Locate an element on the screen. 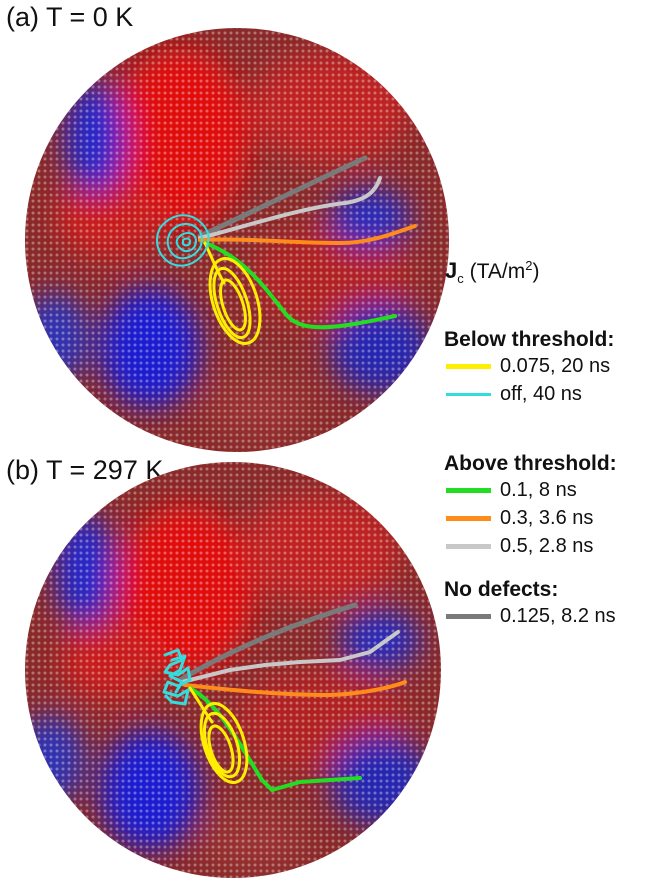 This screenshot has height=886, width=651. legend-below-title: Below threshold: is located at coordinates (529, 339).